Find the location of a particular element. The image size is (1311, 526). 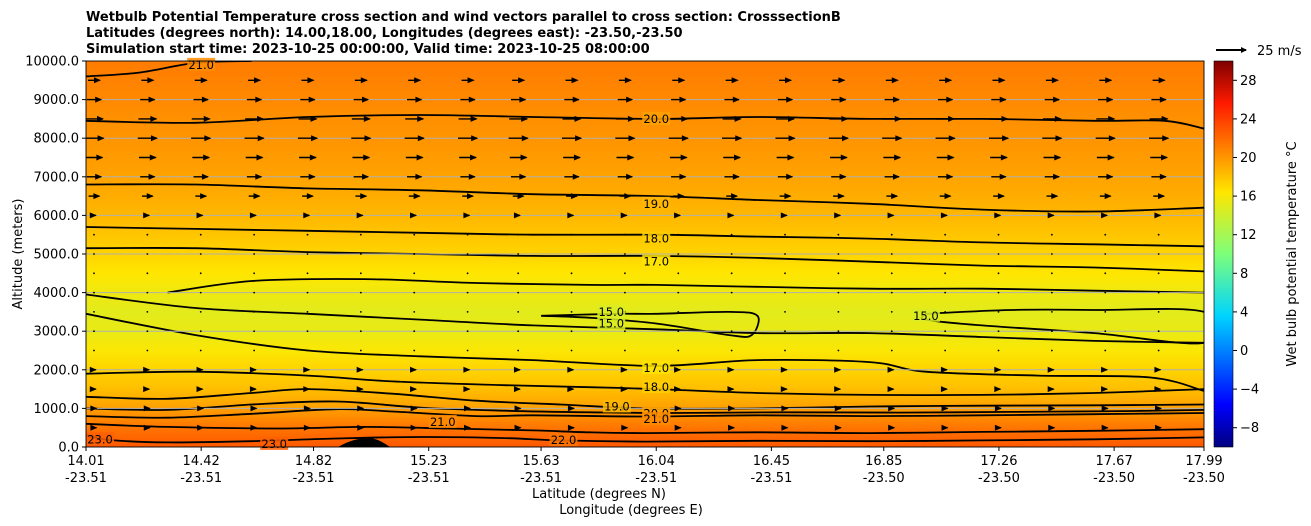

contour-closed-15.0 is located at coordinates (1062, 326).